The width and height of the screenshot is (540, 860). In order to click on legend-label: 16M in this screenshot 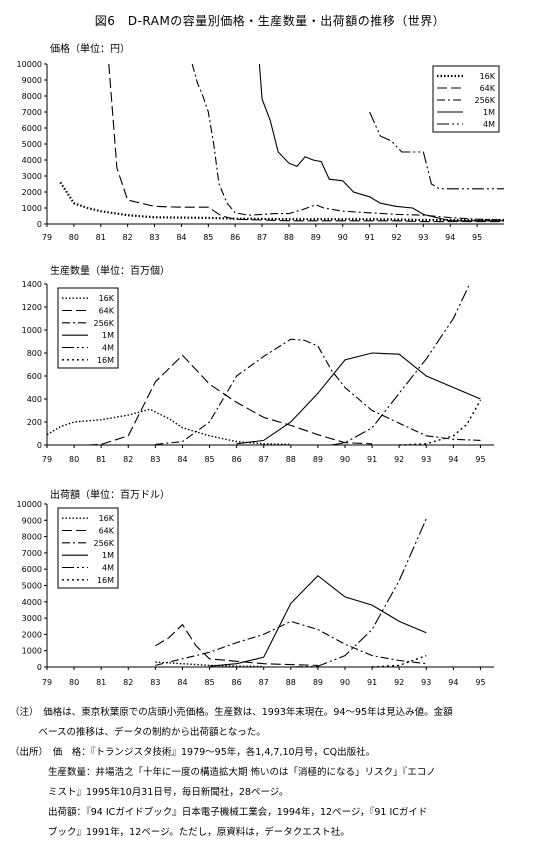, I will do `click(105, 580)`.